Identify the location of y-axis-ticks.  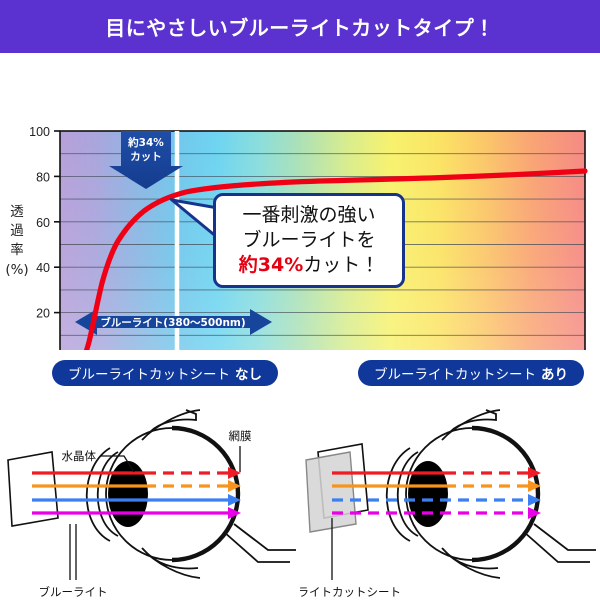
(57, 222).